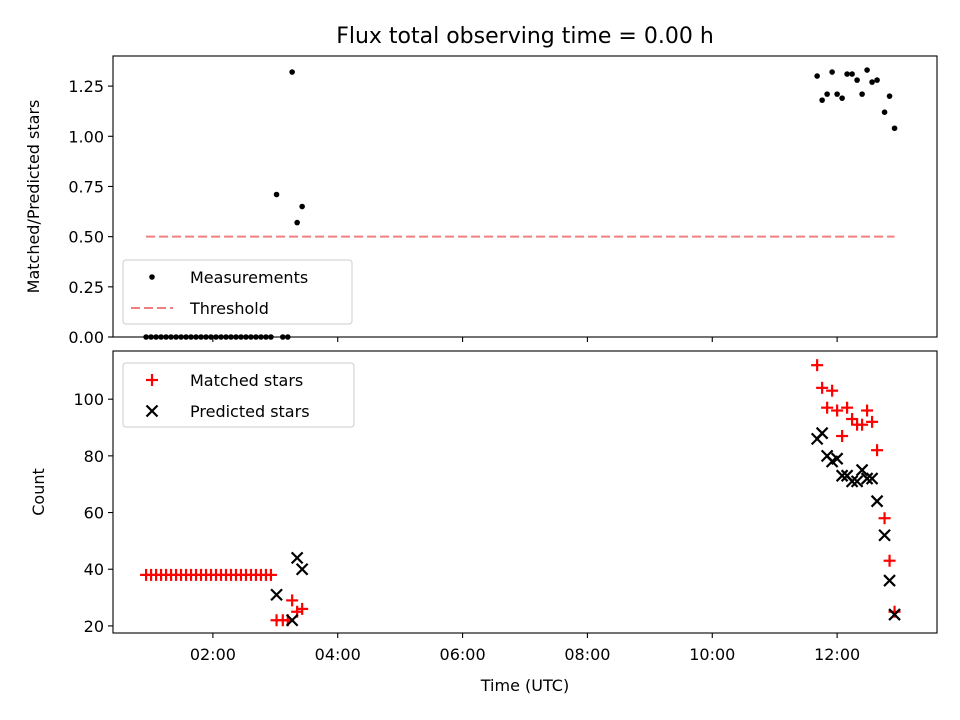 The width and height of the screenshot is (960, 720). What do you see at coordinates (463, 654) in the screenshot?
I see `bottom-xtick-label: 06:00` at bounding box center [463, 654].